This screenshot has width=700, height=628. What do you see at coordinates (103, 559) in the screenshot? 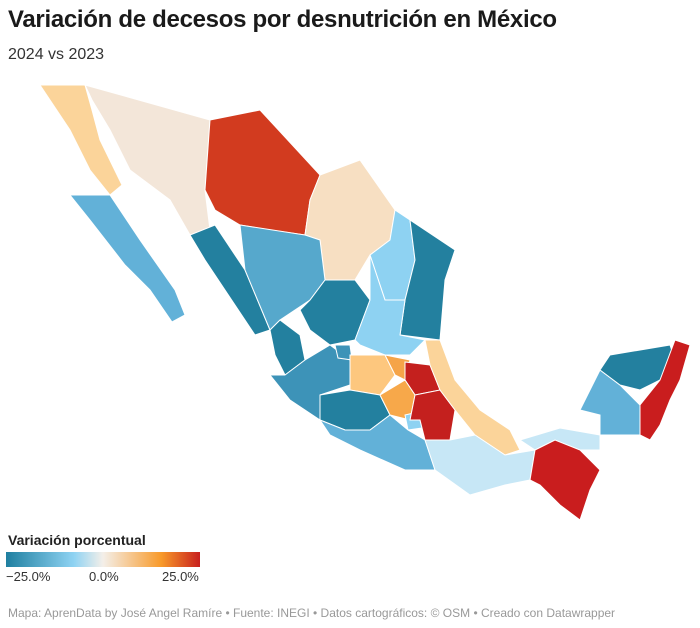
I see `legend-gradient-bar` at bounding box center [103, 559].